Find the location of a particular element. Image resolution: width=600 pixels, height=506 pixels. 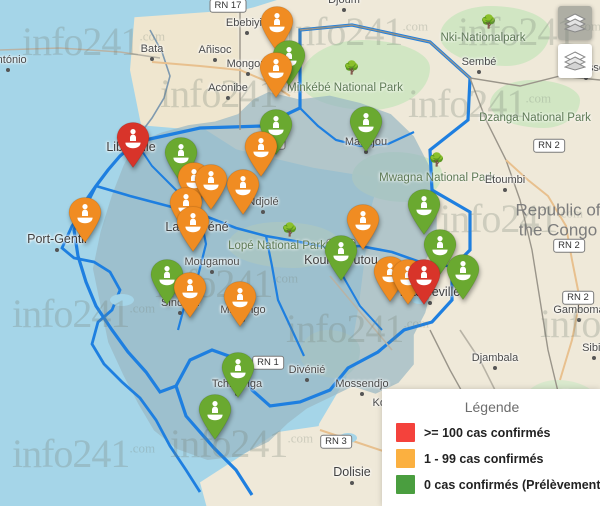

city-label: Etoumbi is located at coordinates (505, 180).